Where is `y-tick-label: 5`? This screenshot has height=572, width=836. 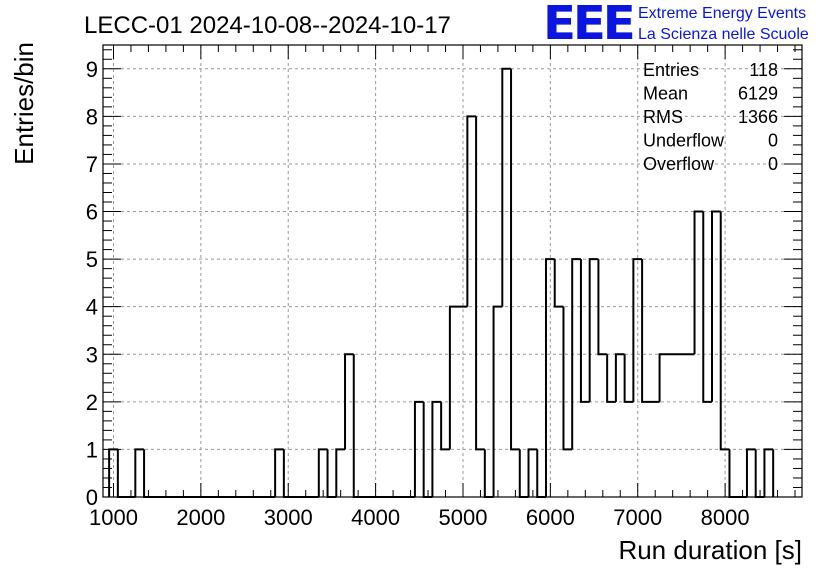 y-tick-label: 5 is located at coordinates (92, 259).